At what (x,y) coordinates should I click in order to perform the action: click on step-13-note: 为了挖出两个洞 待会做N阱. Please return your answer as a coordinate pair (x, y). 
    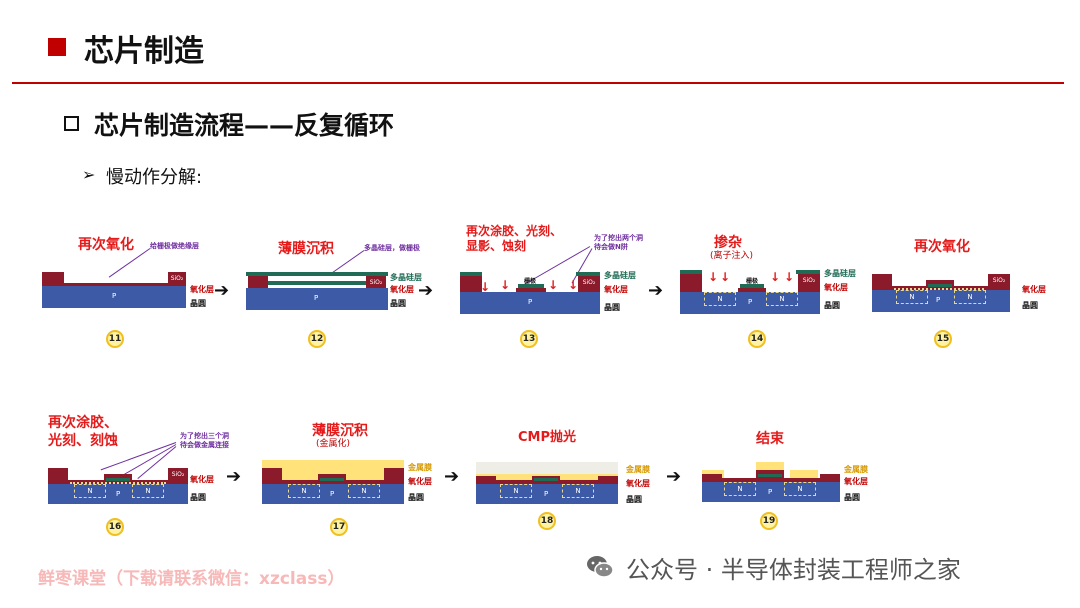
    Looking at the image, I should click on (618, 242).